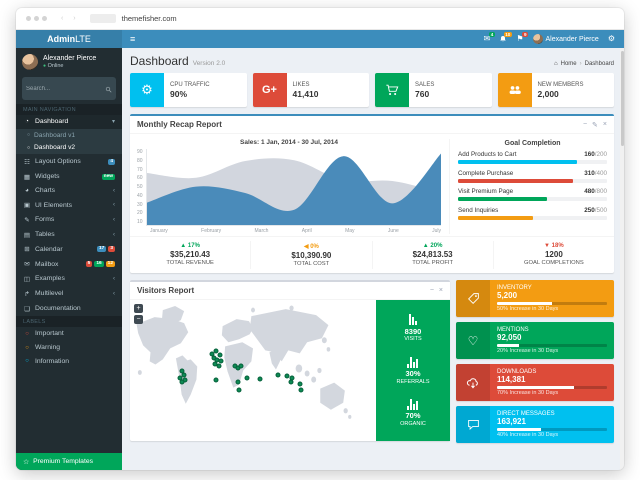  I want to click on x-axis-label: June, so click(393, 230).